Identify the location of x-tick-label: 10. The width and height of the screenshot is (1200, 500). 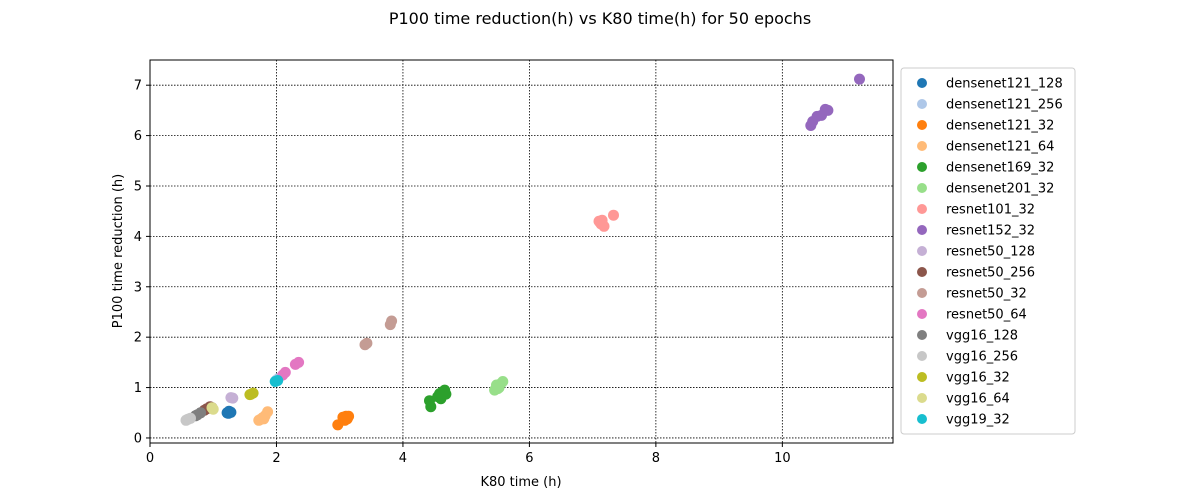
(782, 458).